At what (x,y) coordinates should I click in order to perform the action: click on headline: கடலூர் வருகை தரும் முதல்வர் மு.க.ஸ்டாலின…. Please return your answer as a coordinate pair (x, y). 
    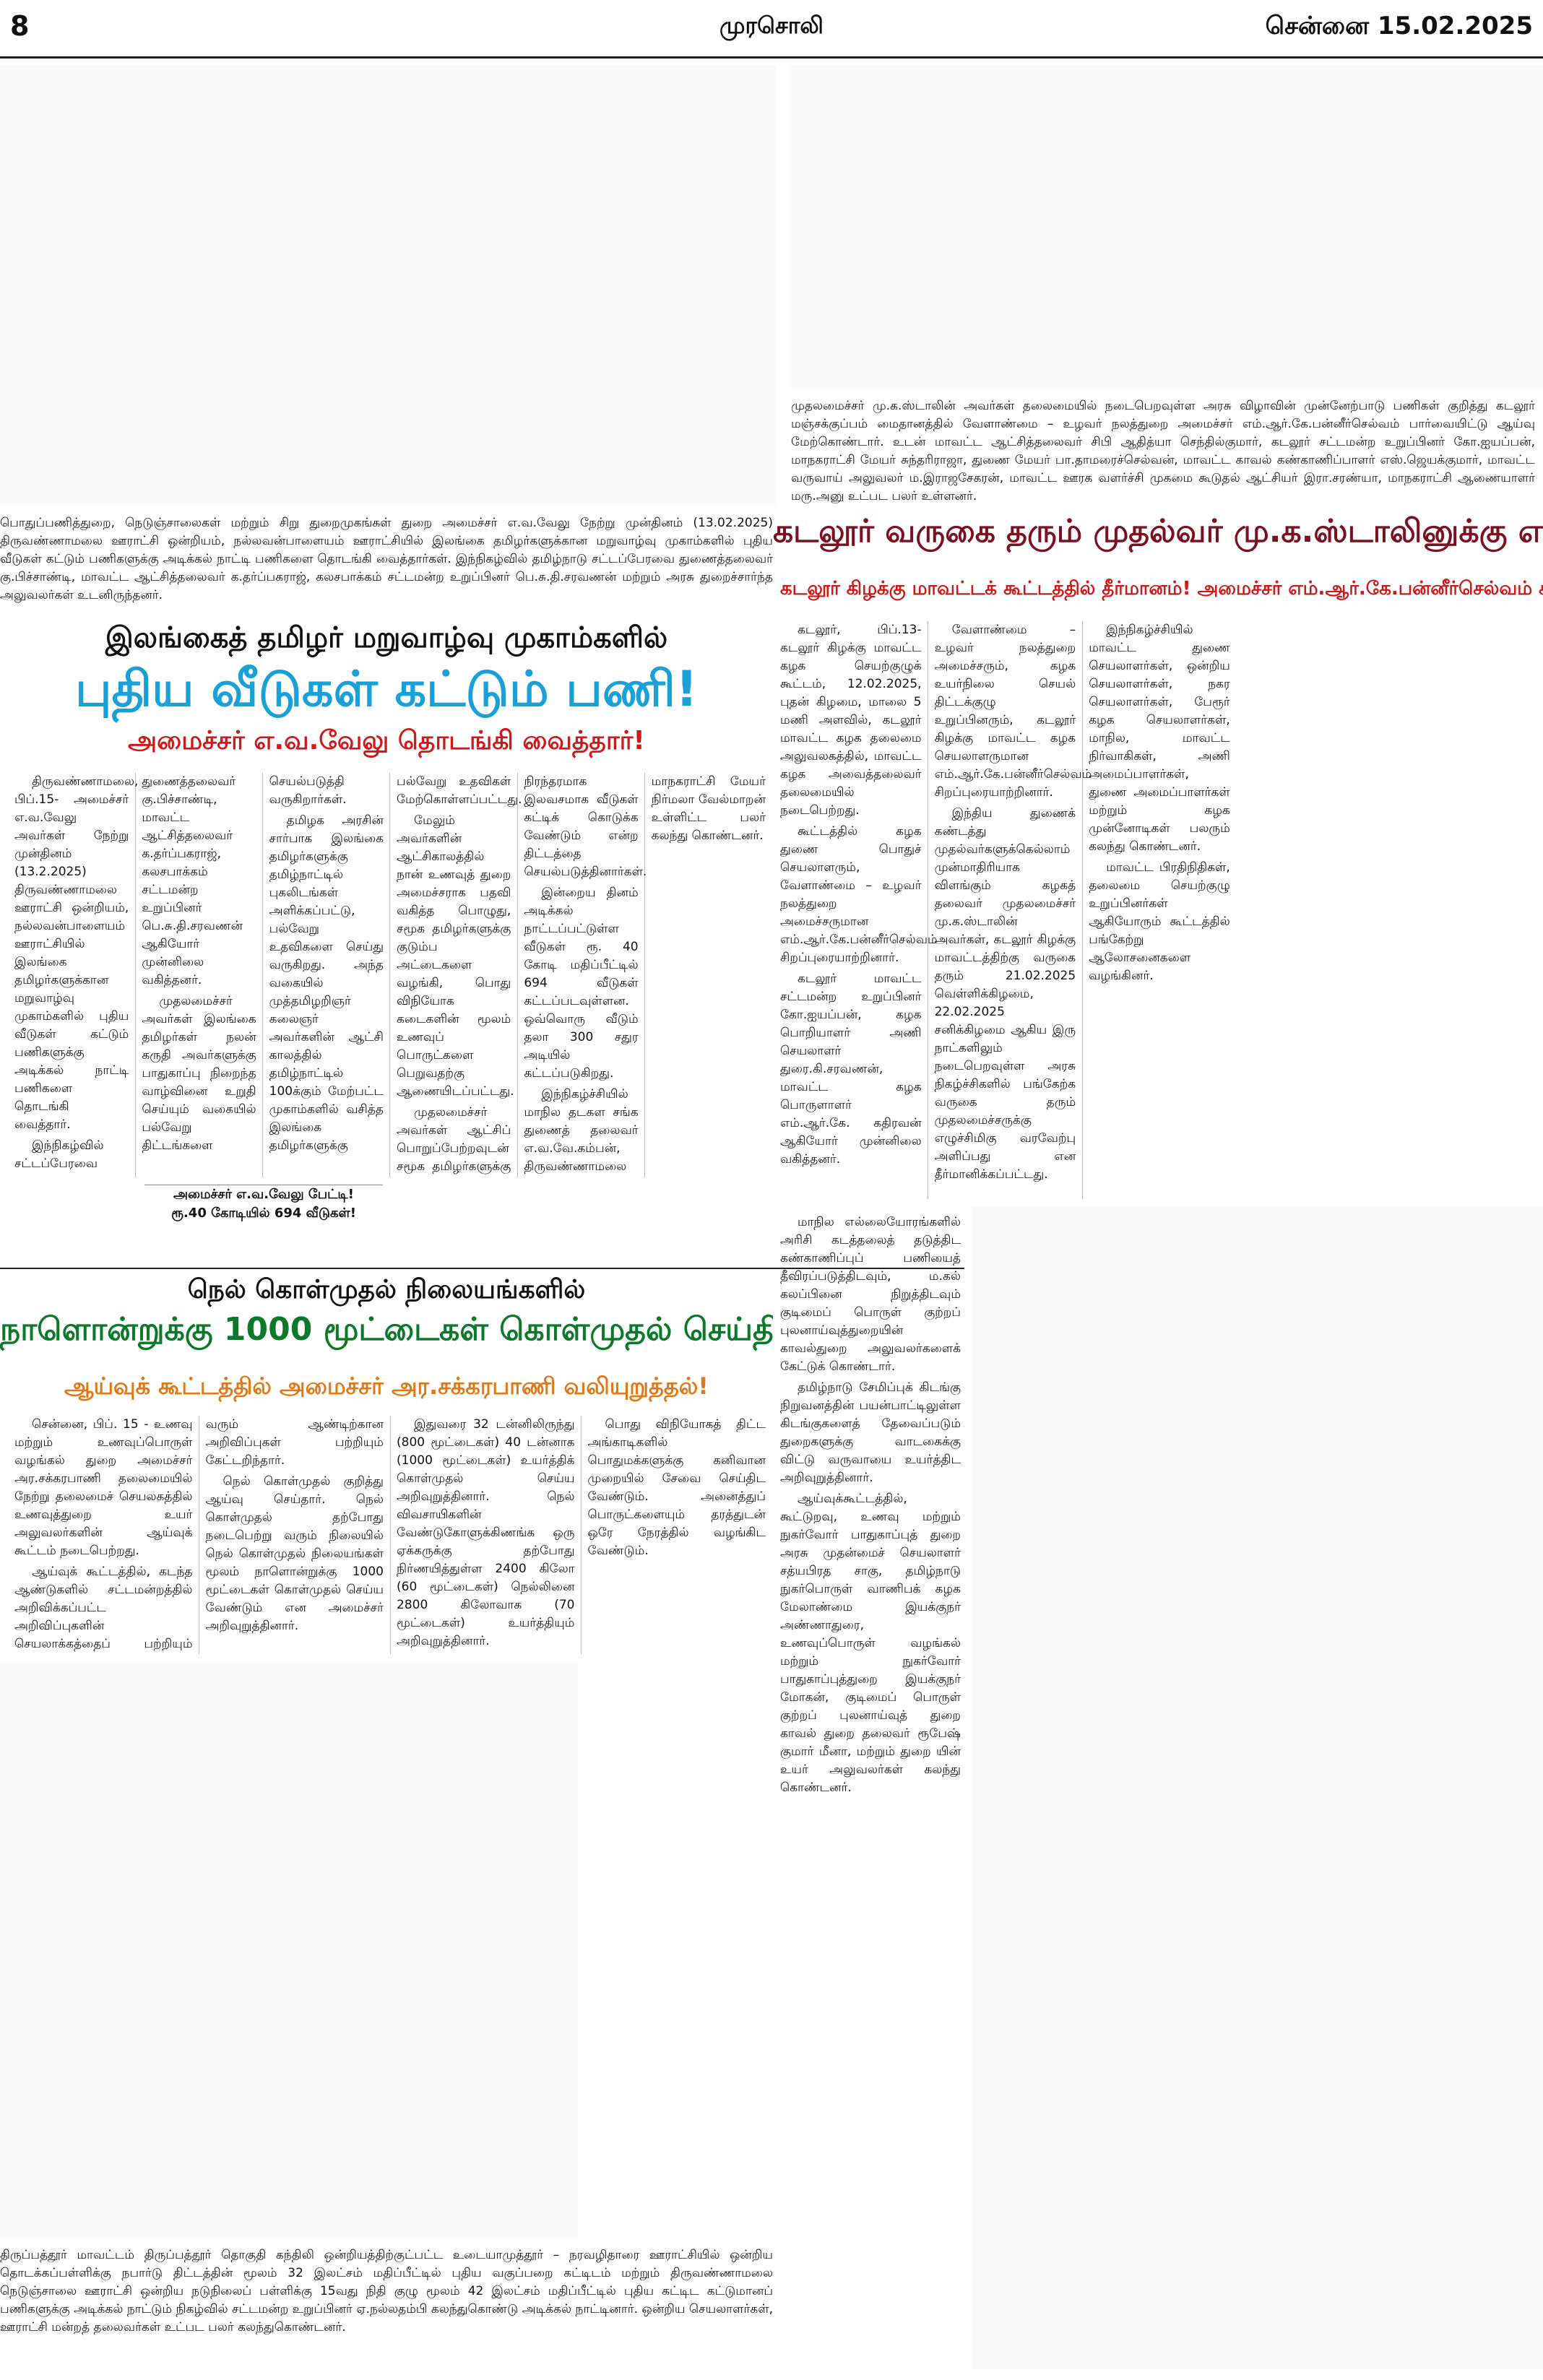
    Looking at the image, I should click on (1158, 531).